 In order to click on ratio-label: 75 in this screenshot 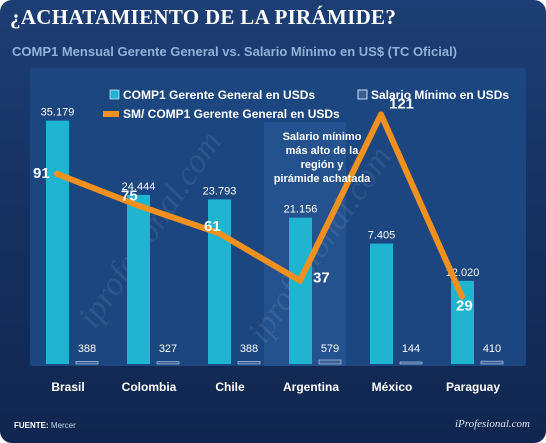, I will do `click(129, 196)`.